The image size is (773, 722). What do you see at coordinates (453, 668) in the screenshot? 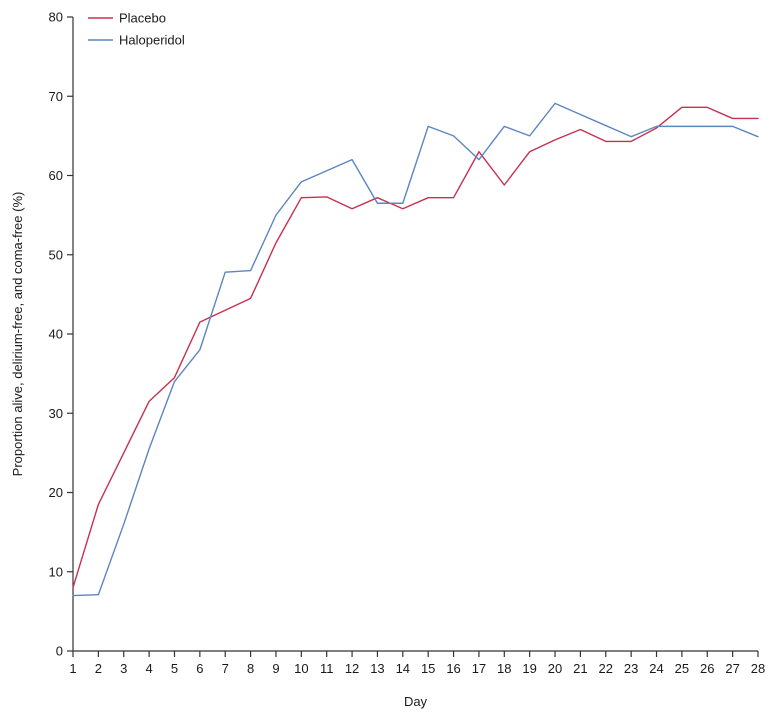
I see `x-tick-label: 16` at bounding box center [453, 668].